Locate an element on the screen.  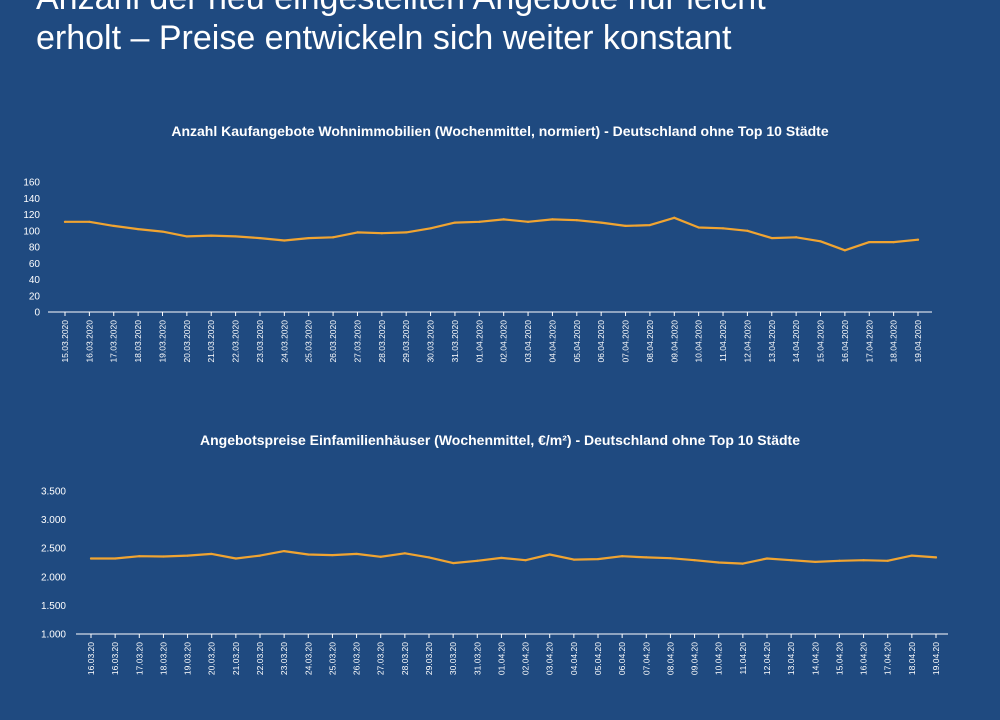
chart2-x-tick-label: 04.04.20 is located at coordinates (574, 658).